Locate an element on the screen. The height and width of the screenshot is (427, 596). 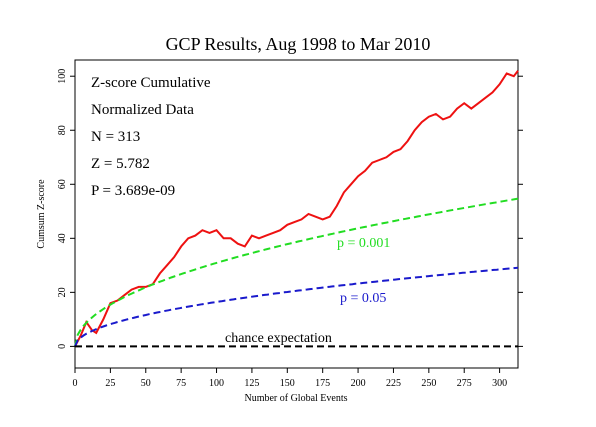
x-tick-label: 25 is located at coordinates (110, 383).